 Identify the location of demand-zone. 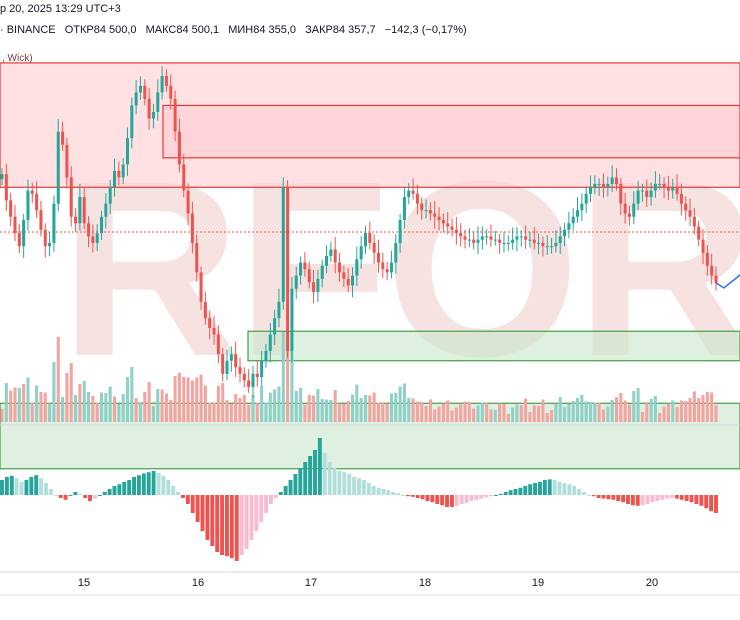
(493, 346).